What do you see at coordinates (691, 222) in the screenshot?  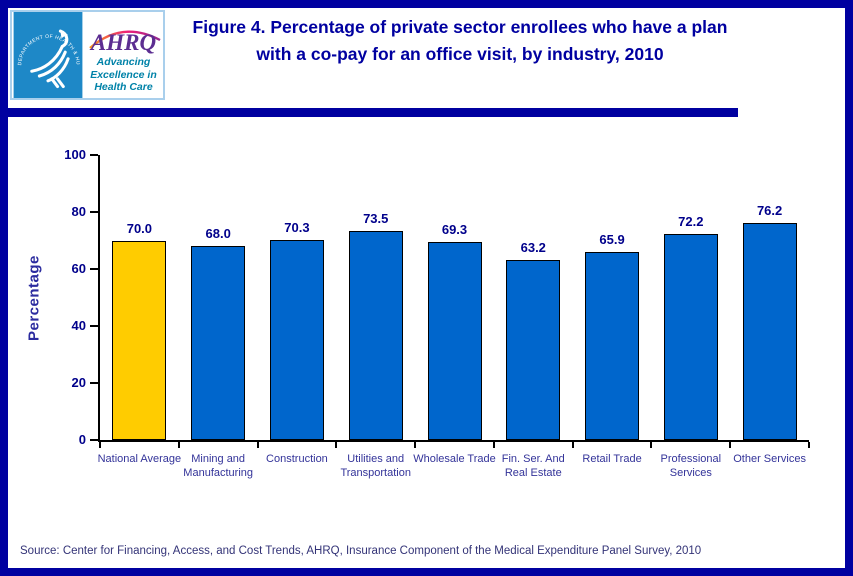 I see `bar-value-label: 72.2` at bounding box center [691, 222].